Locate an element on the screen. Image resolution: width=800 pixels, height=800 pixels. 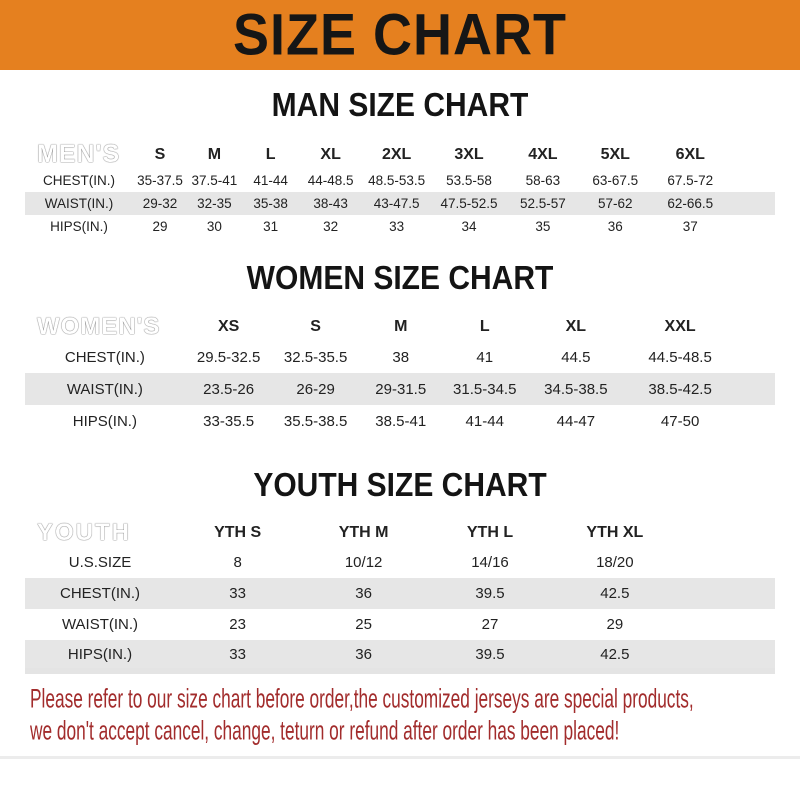
table-row: CHEST(IN.) 33 36 39.5 42.5 is located at coordinates (400, 593).